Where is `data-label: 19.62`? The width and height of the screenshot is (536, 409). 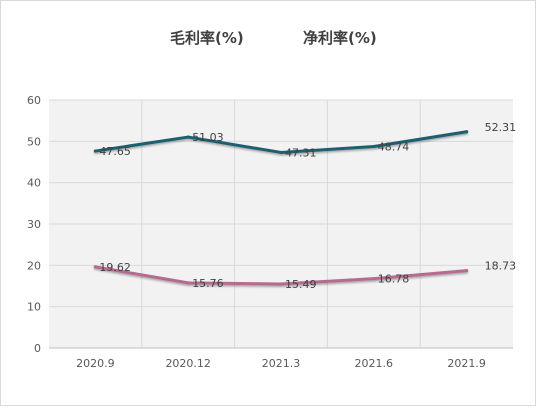
data-label: 19.62 is located at coordinates (114, 267).